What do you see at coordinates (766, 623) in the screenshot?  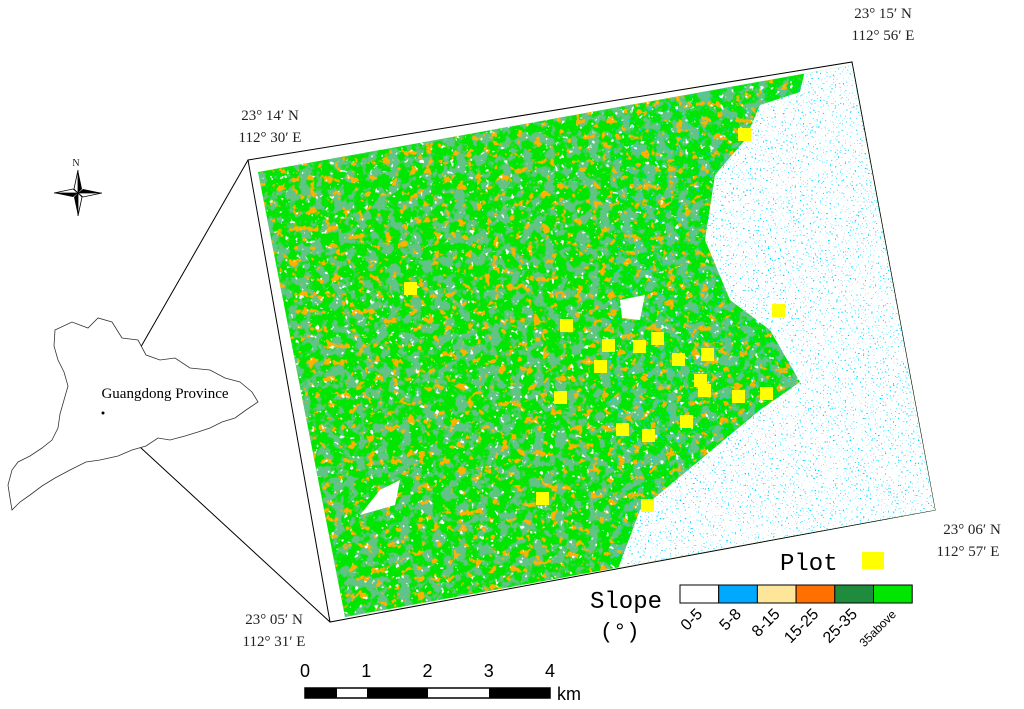 I see `slope-class-label: 8-15` at bounding box center [766, 623].